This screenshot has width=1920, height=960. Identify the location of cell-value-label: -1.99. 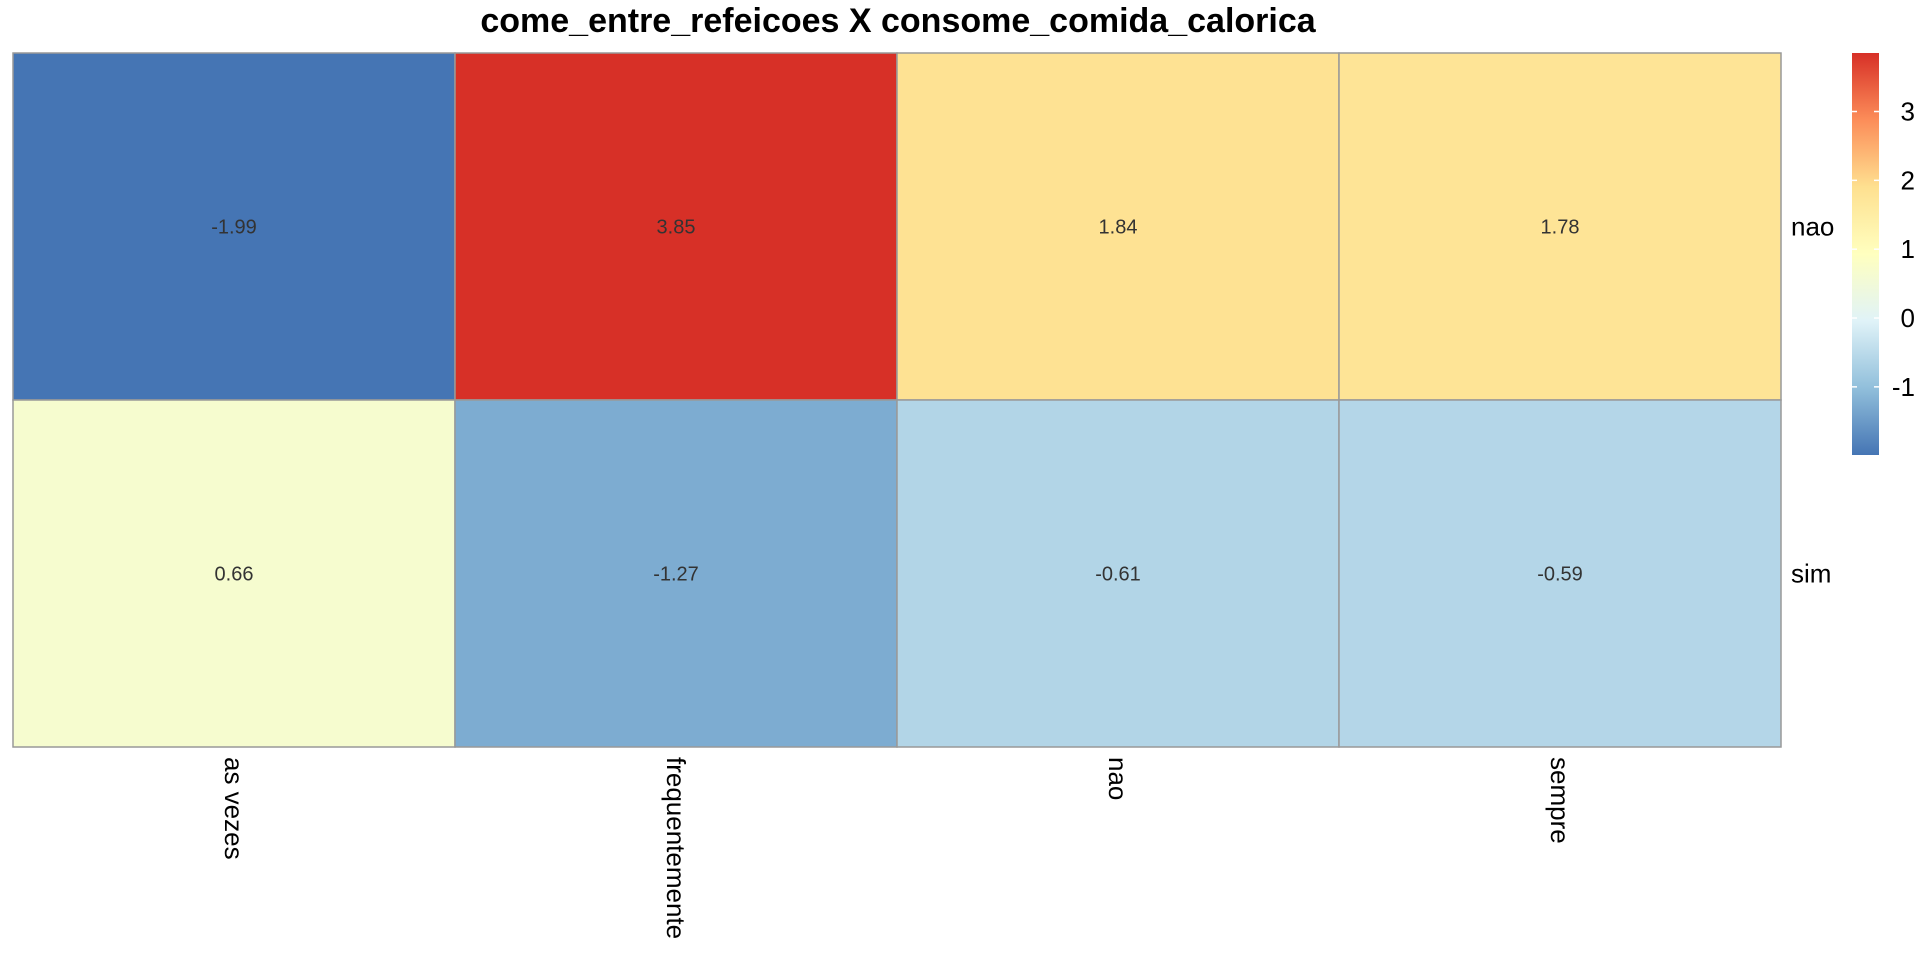
(234, 228).